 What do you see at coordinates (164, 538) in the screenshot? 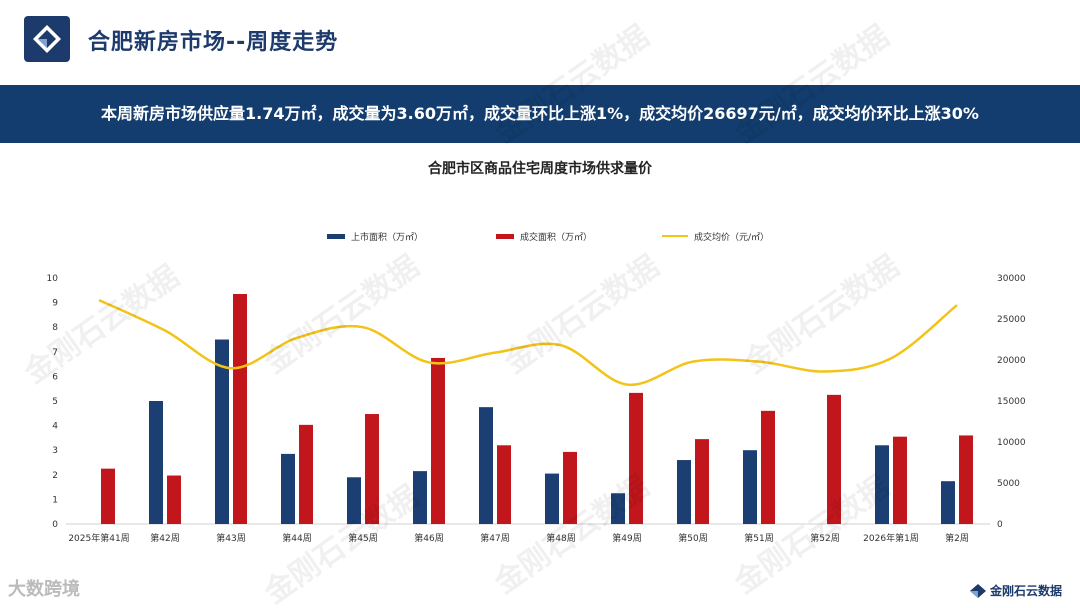
I see `x-tick-label: 第42周` at bounding box center [164, 538].